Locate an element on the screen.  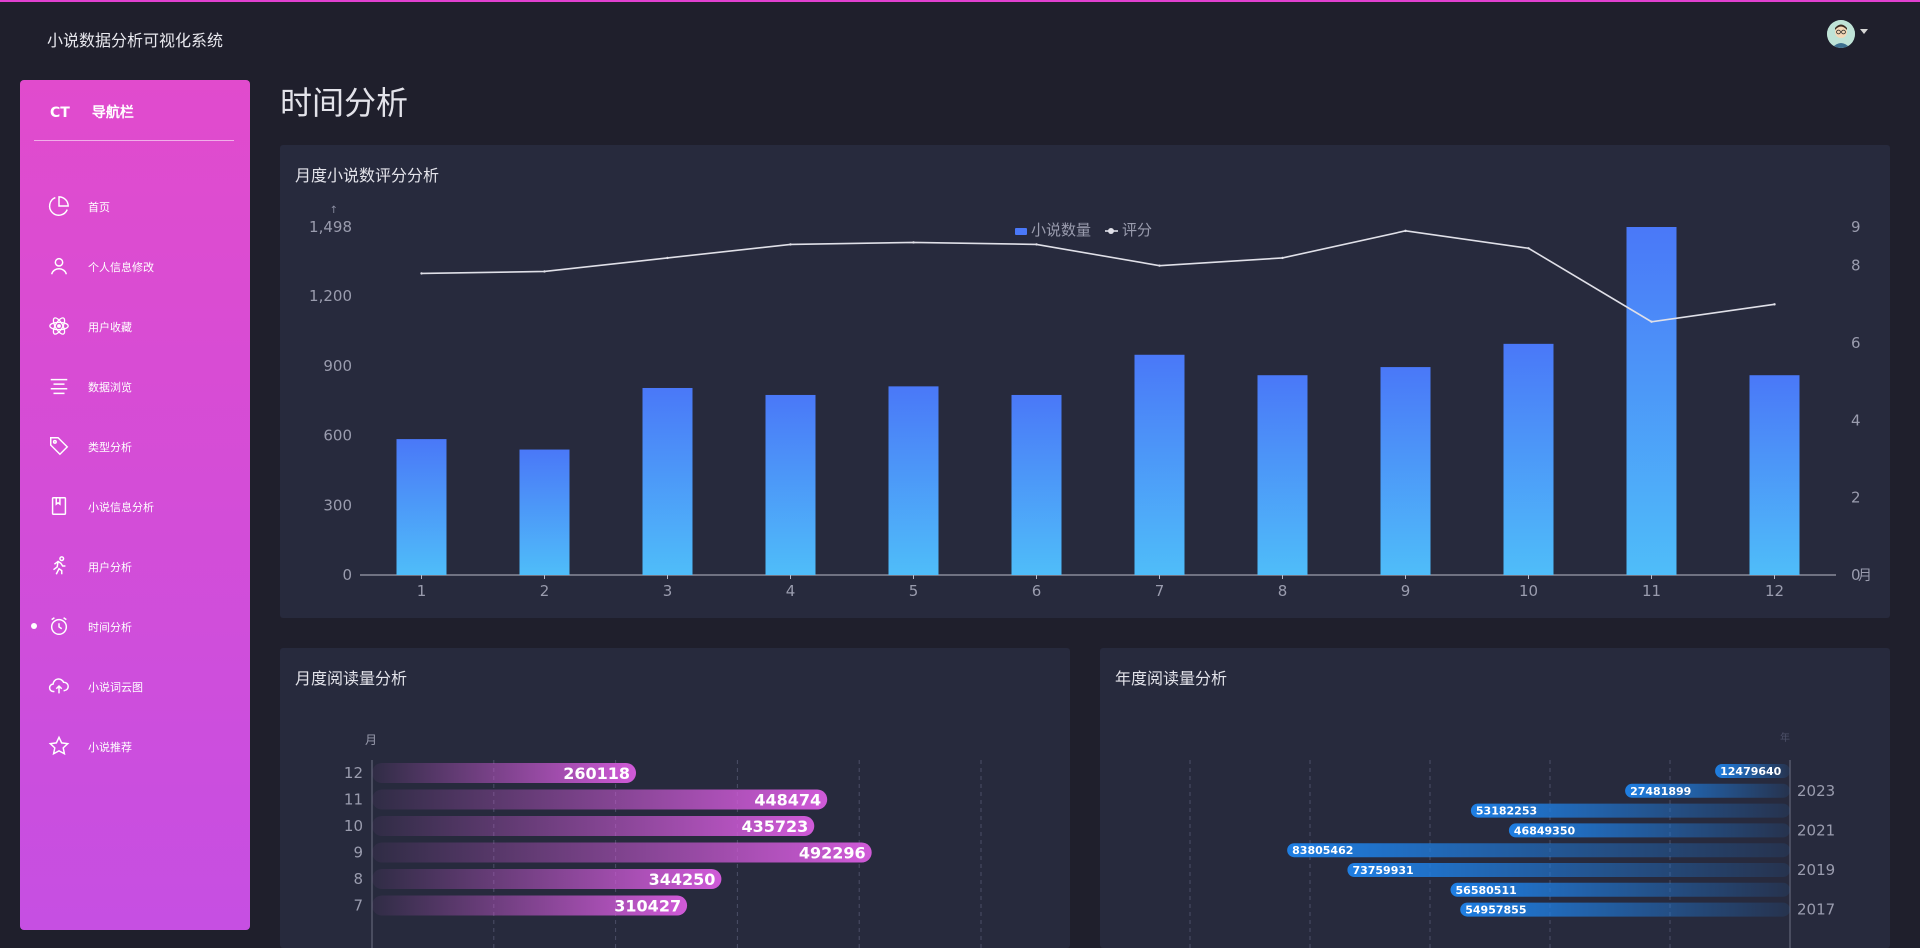
x-tick-label: 8 is located at coordinates (1283, 591).